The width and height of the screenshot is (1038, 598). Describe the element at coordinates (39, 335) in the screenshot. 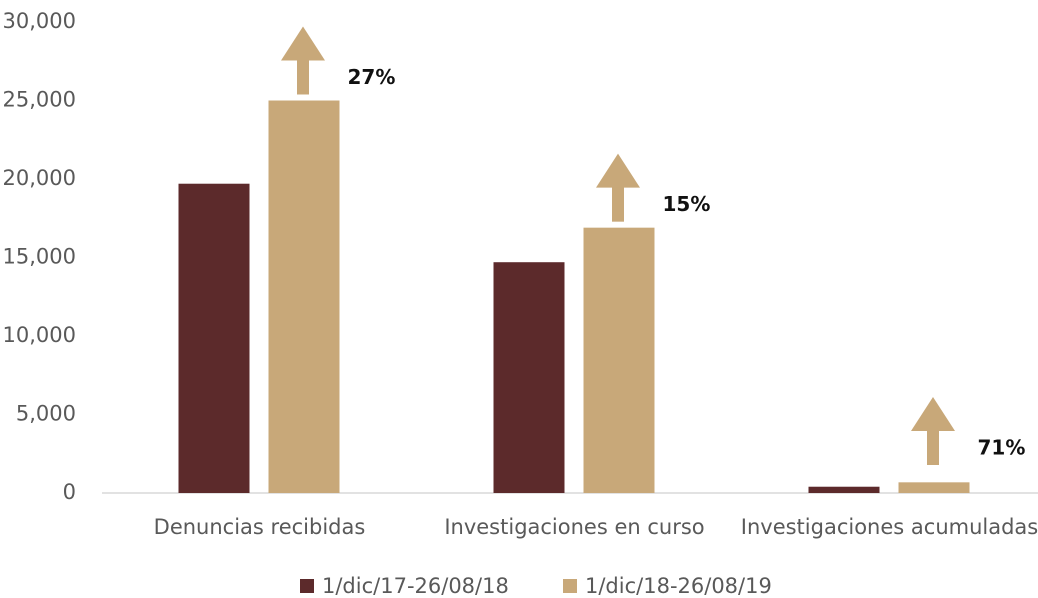

I see `y-tick-label: 10,000` at that location.